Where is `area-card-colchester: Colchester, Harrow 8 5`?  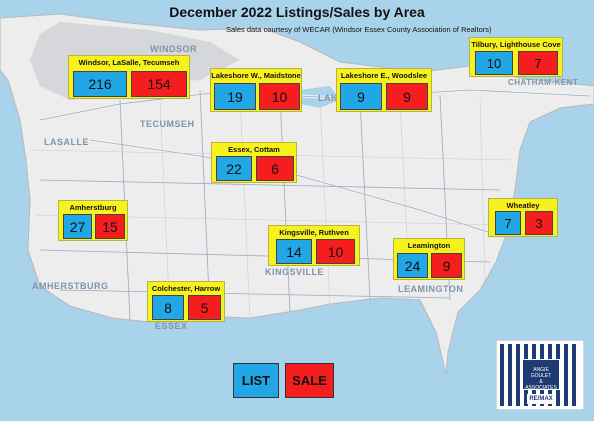
area-card-colchester: Colchester, Harrow 8 5 is located at coordinates (186, 301).